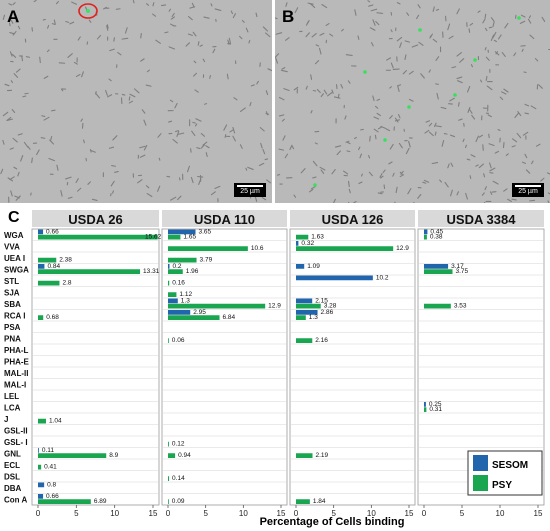  Describe the element at coordinates (178, 478) in the screenshot. I see `bar-value-label: 0.14` at that location.